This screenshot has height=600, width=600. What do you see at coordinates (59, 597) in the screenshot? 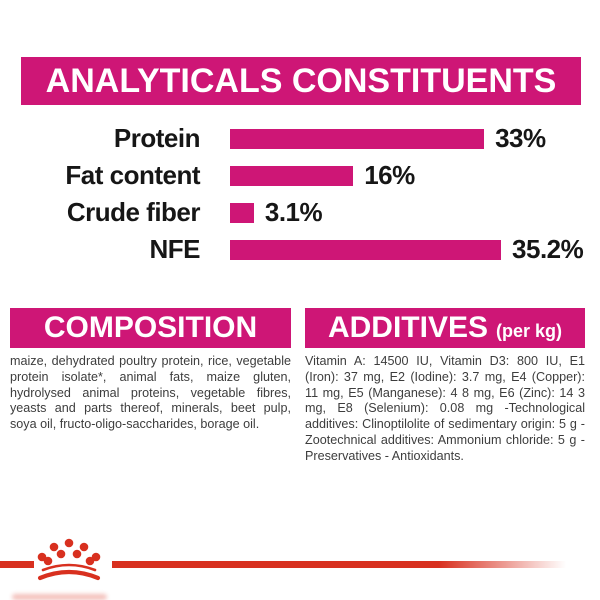
I see `brand-wordmark-cropped` at bounding box center [59, 597].